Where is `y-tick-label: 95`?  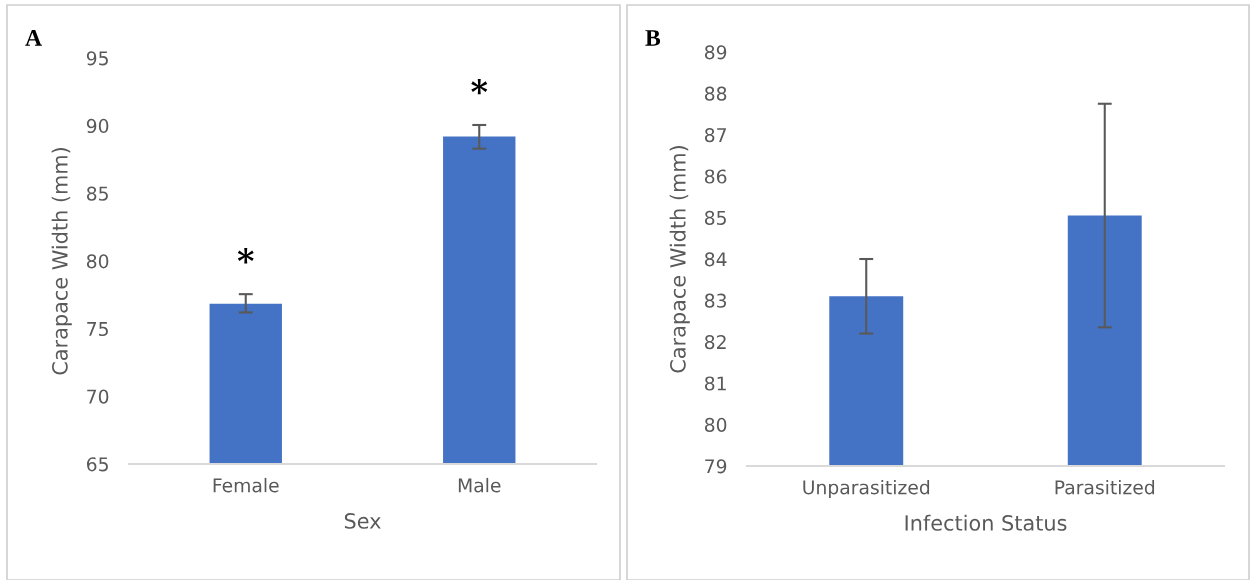 y-tick-label: 95 is located at coordinates (97, 58).